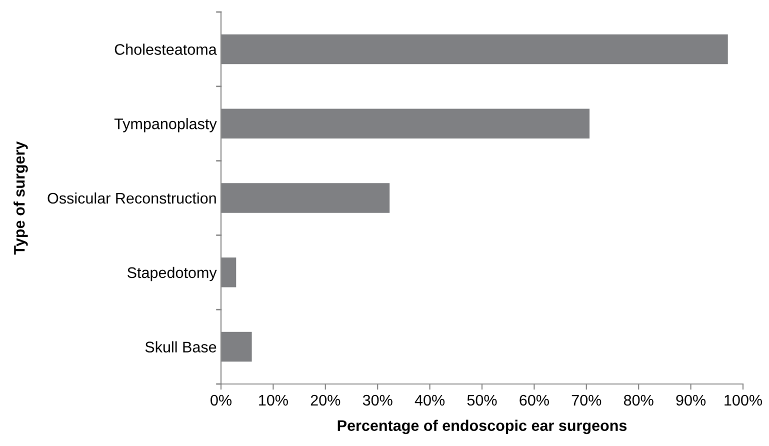 This screenshot has height=446, width=769. Describe the element at coordinates (21, 198) in the screenshot. I see `y-axis-title: Type of surgery` at that location.